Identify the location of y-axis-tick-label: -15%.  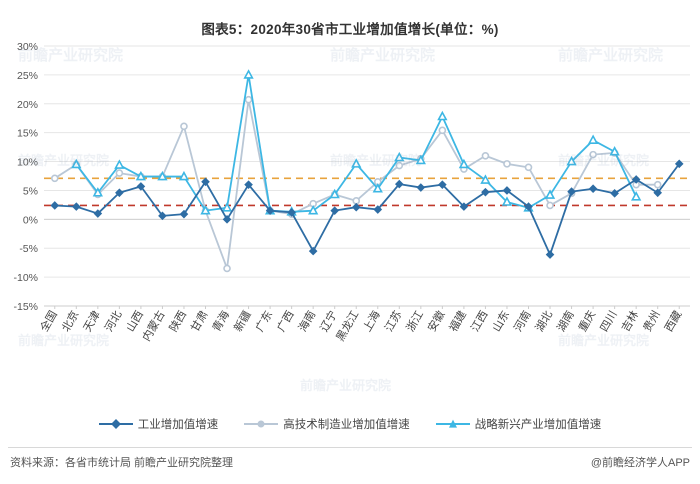
(25, 307).